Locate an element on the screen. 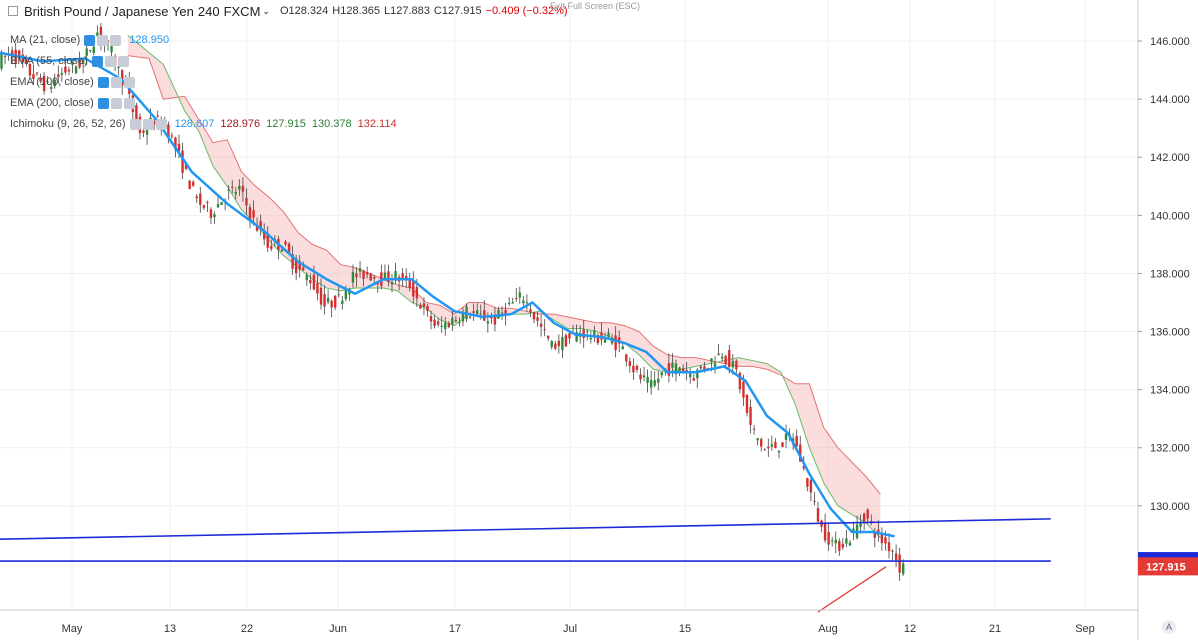  legend-label: Ichimoku (9, 26, 52, 26) is located at coordinates (68, 124).